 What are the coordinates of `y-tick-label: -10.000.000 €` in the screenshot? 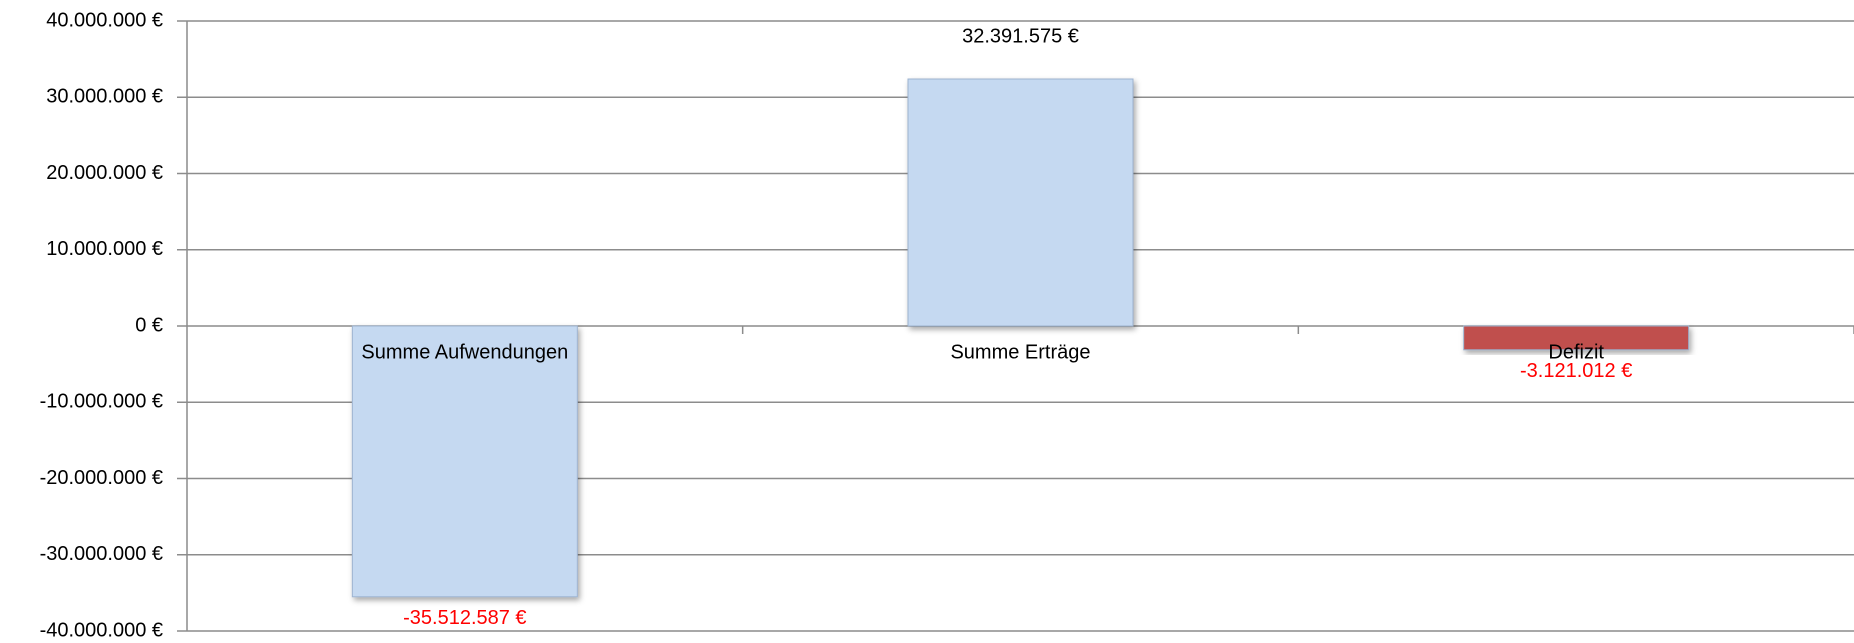 It's located at (101, 402).